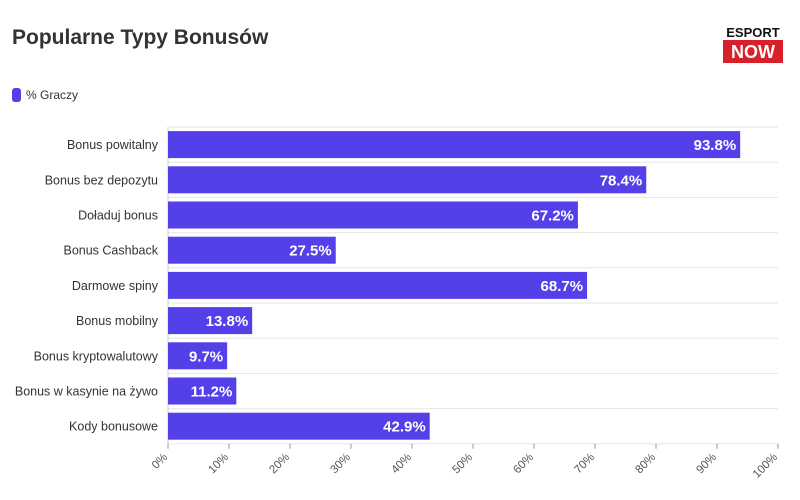  I want to click on legend: % Graczy, so click(45, 95).